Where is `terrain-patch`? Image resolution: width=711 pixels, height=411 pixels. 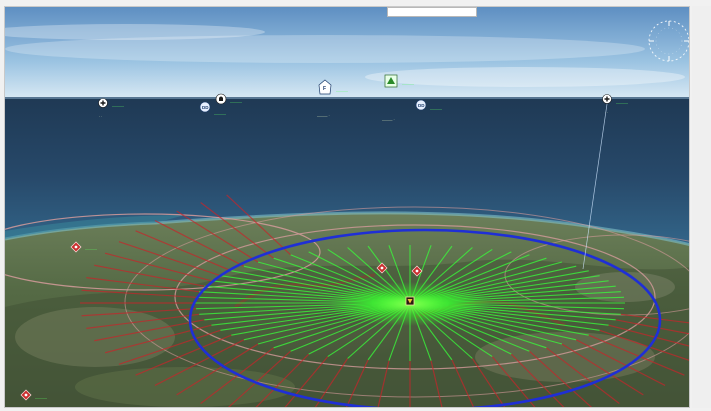 terrain-patch is located at coordinates (95, 337).